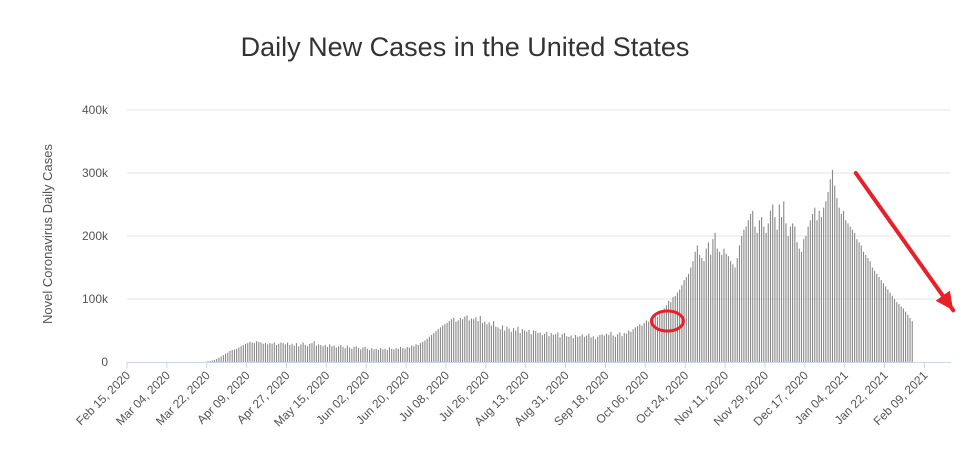 Image resolution: width=974 pixels, height=471 pixels. Describe the element at coordinates (667, 321) in the screenshot. I see `highlight-circle` at that location.